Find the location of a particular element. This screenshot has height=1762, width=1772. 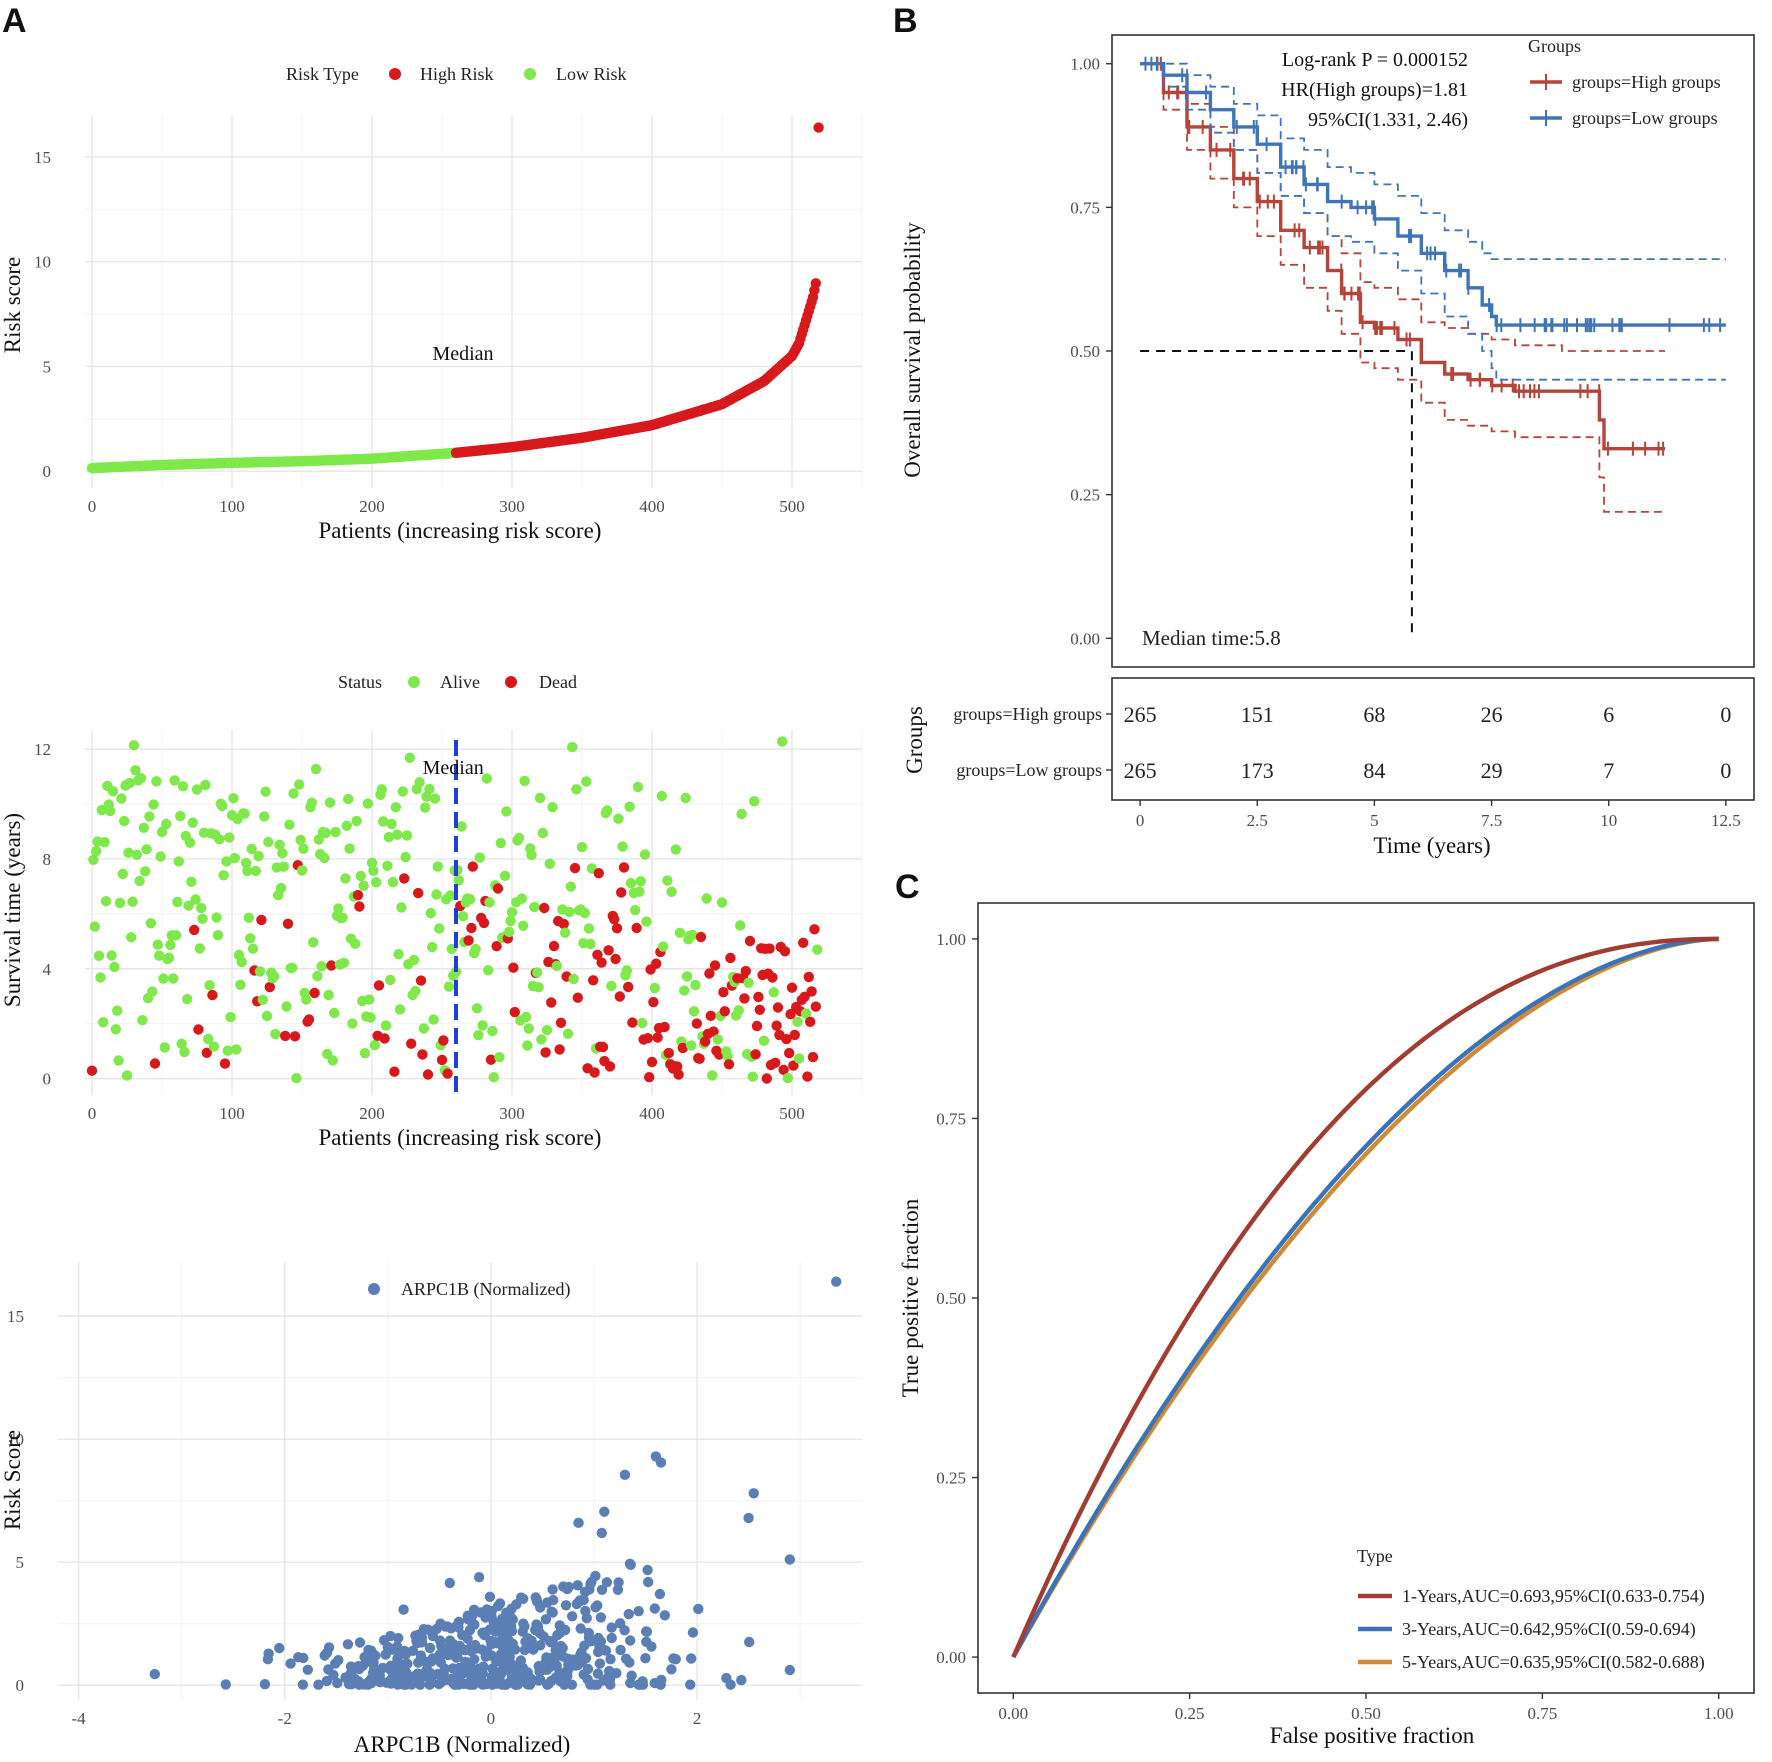

risk-y-tick-label: 15 is located at coordinates (42, 157).